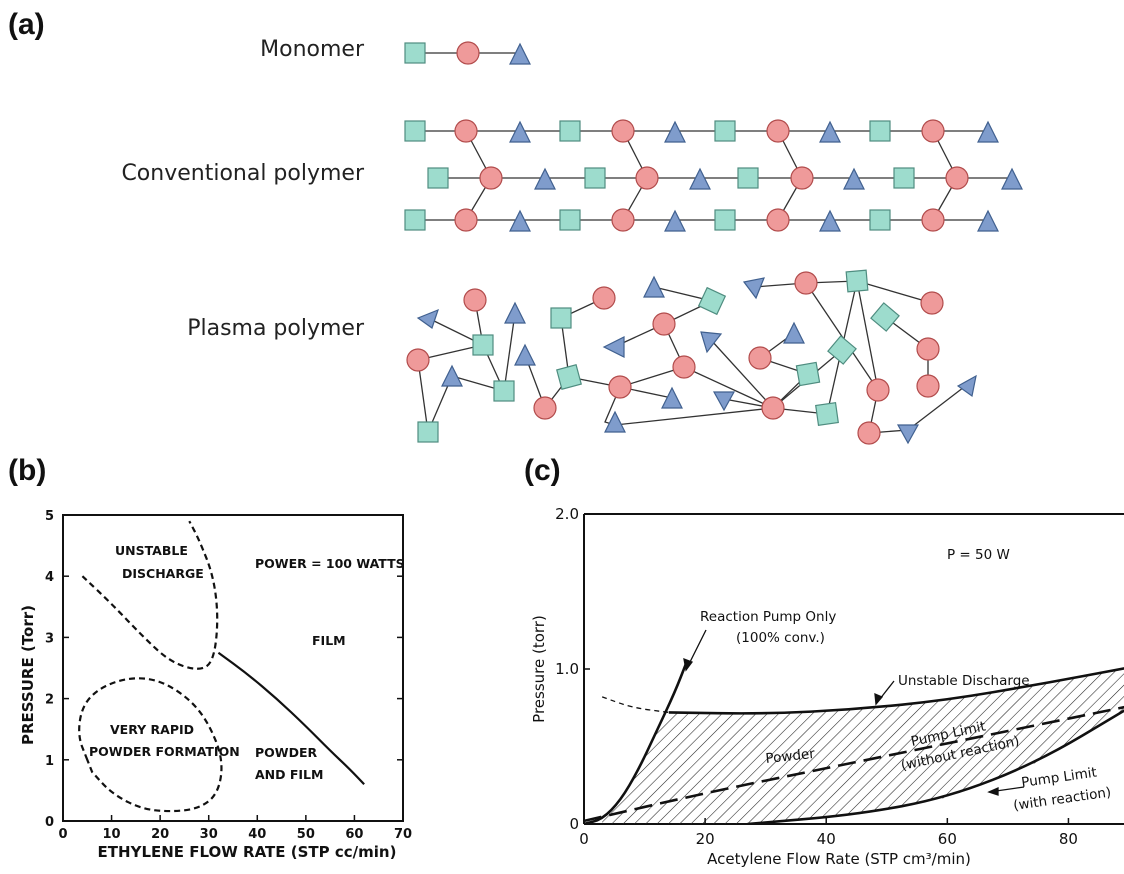  I want to click on unstable-discharge-label: Unstable Discharge, so click(964, 681).